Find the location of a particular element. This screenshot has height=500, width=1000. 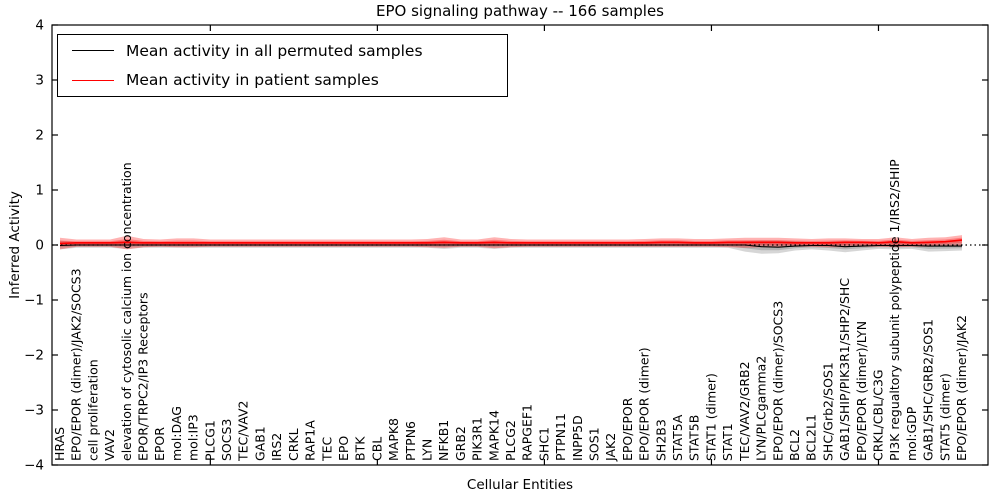

x-tick-label: EPO/EPOR (dimer)/SOCS3 is located at coordinates (777, 381).